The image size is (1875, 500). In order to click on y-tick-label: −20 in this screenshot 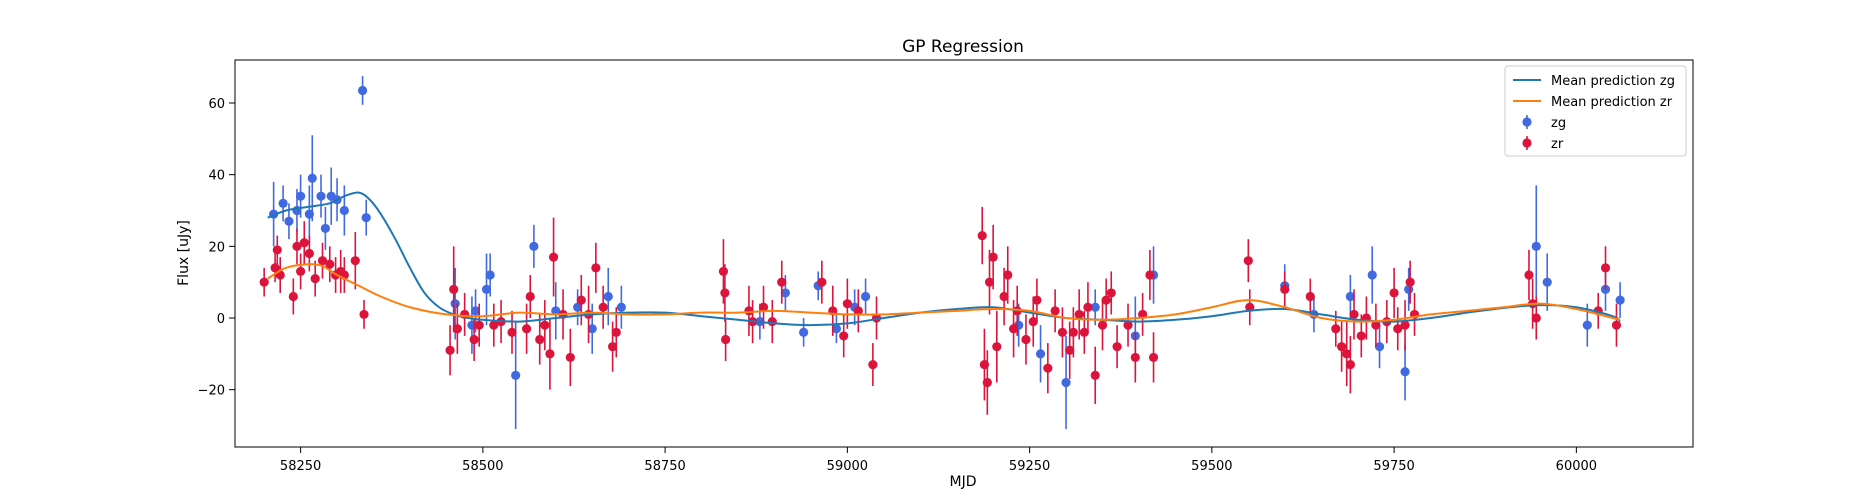, I will do `click(211, 391)`.